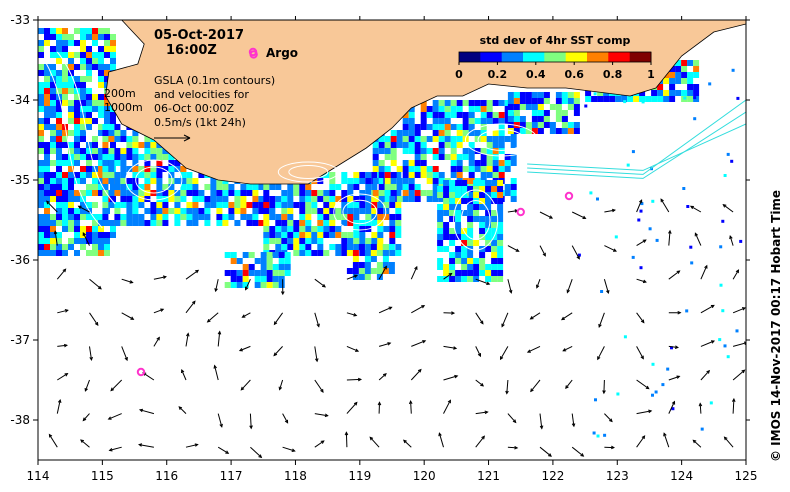 Image resolution: width=790 pixels, height=492 pixels. What do you see at coordinates (199, 35) in the screenshot?
I see `map-date: 05-Oct-2017` at bounding box center [199, 35].